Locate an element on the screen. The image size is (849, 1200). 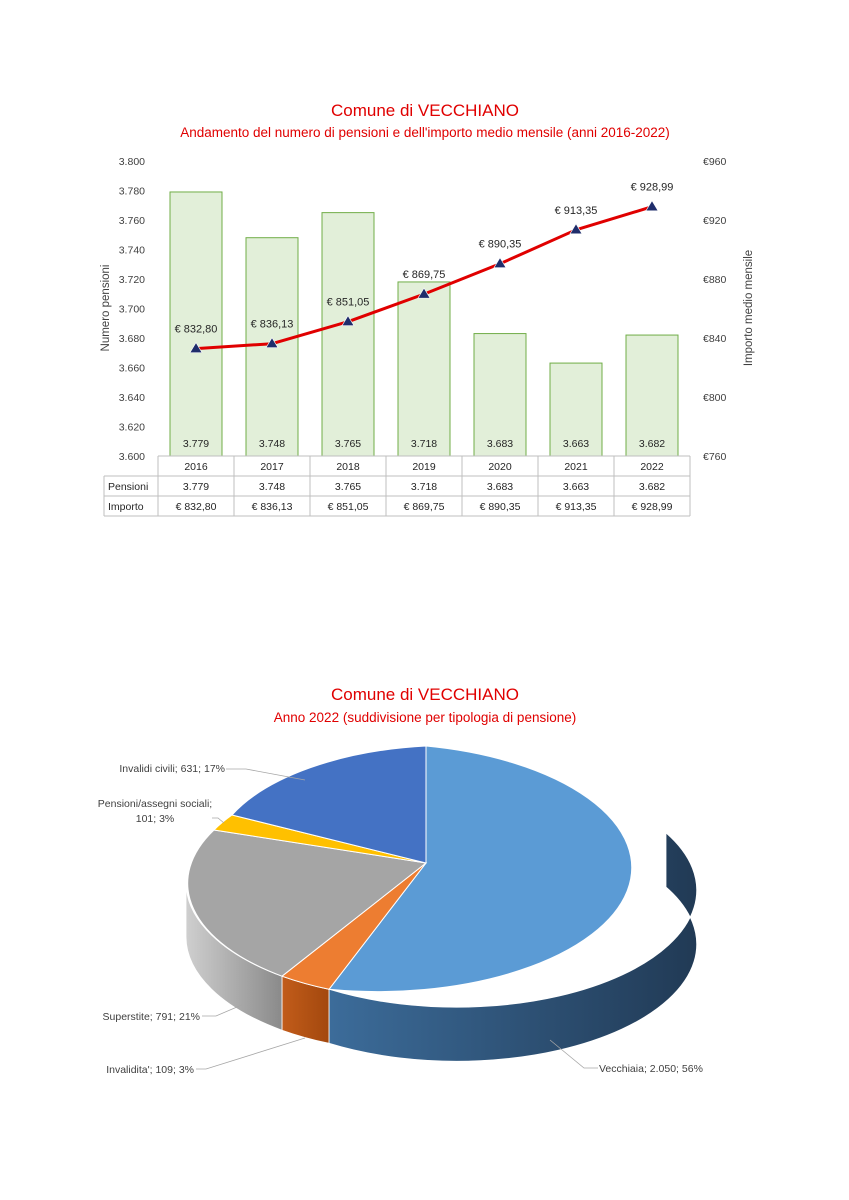
pie-label-invalidi-civili: Invalidi civili; 631; 17% is located at coordinates (172, 769).